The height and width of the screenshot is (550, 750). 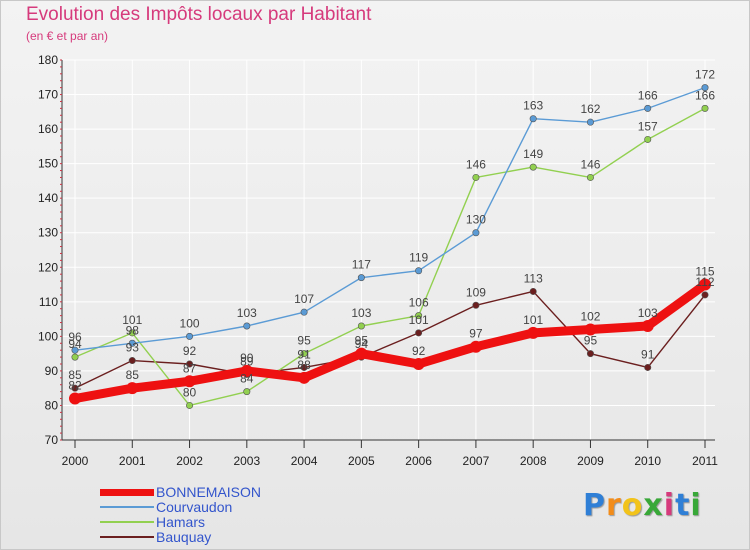 I want to click on x-tick-label: 2011, so click(x=705, y=461).